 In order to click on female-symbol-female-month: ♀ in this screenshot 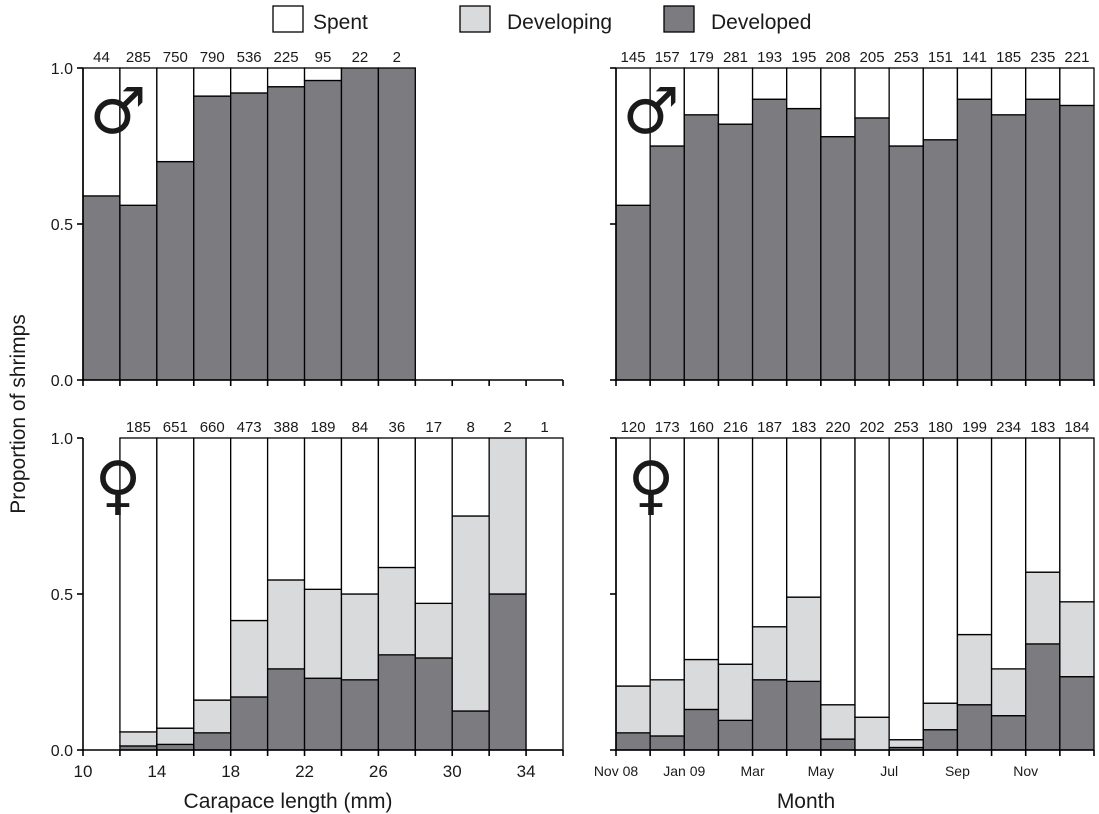, I will do `click(651, 486)`.